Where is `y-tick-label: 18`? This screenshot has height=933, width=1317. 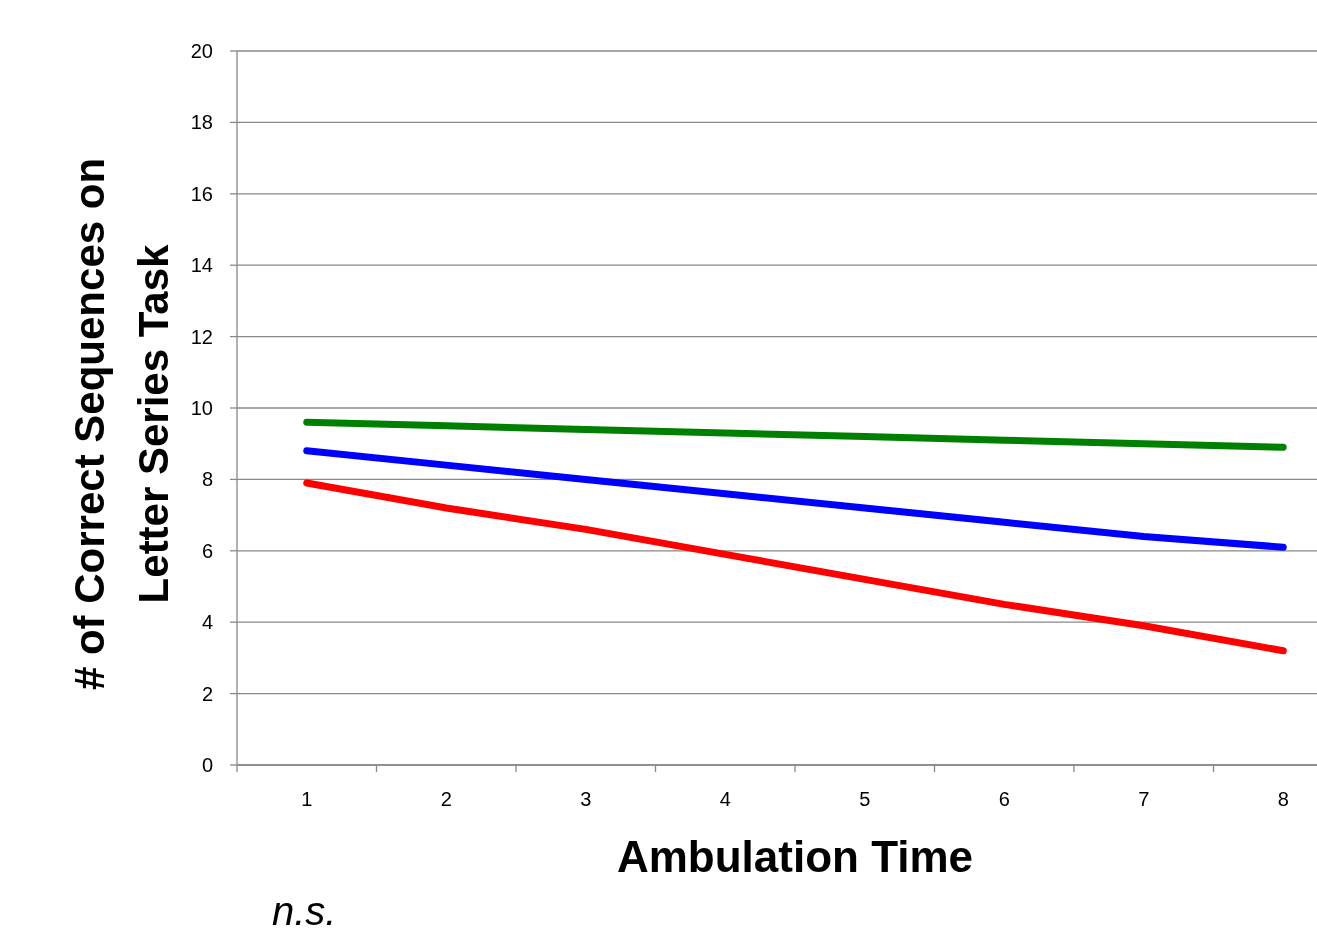
y-tick-label: 18 is located at coordinates (201, 122).